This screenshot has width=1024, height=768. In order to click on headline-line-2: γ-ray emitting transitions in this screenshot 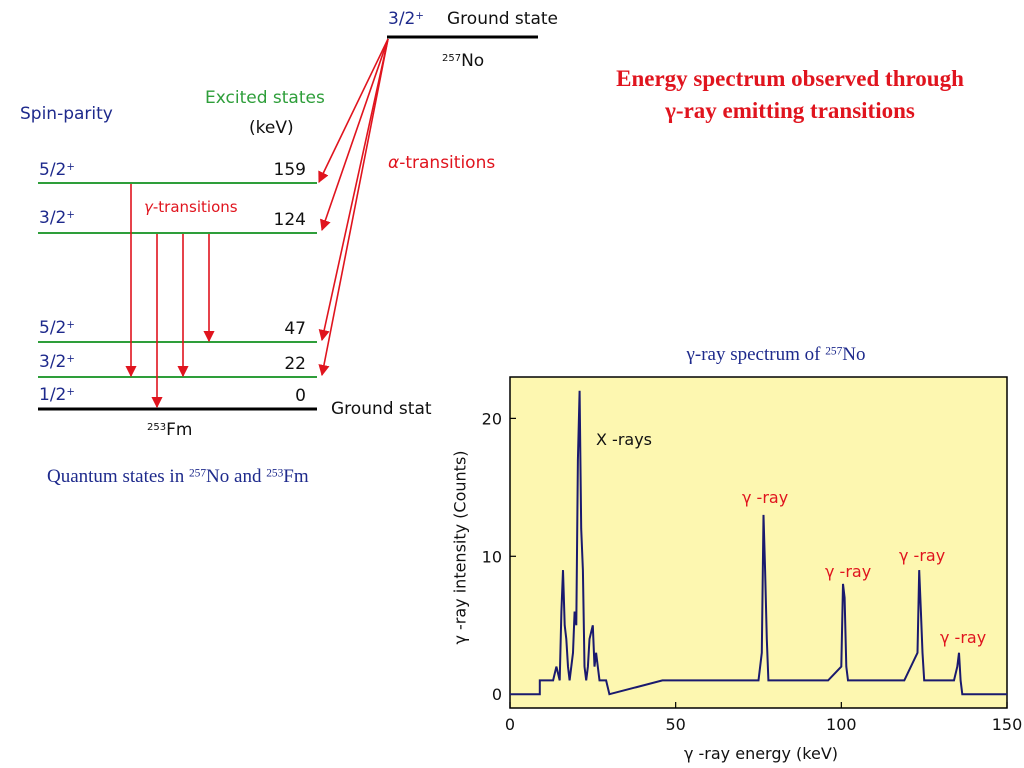, I will do `click(790, 110)`.